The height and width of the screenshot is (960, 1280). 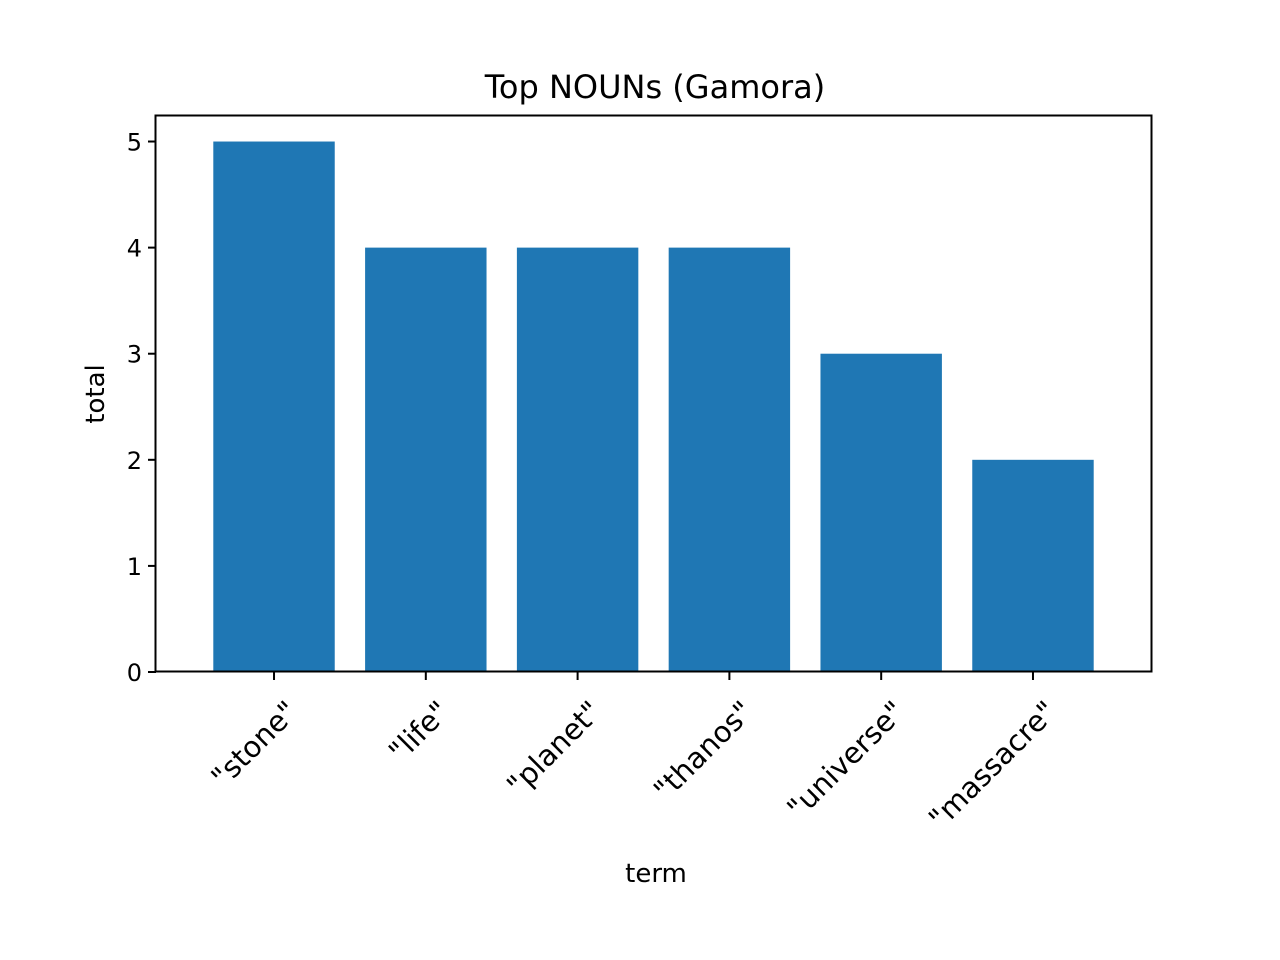 What do you see at coordinates (134, 461) in the screenshot?
I see `y-tick-label: 2` at bounding box center [134, 461].